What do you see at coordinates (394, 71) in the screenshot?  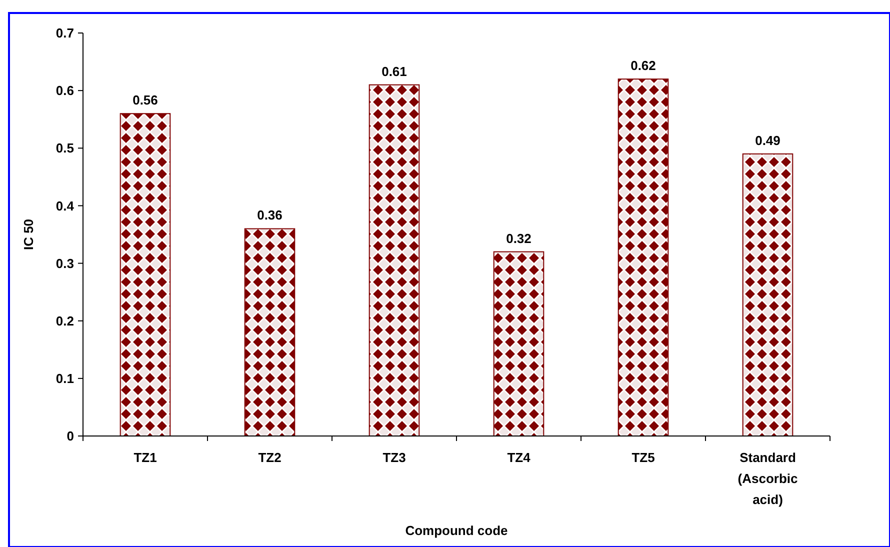 I see `data-label: 0.61` at bounding box center [394, 71].